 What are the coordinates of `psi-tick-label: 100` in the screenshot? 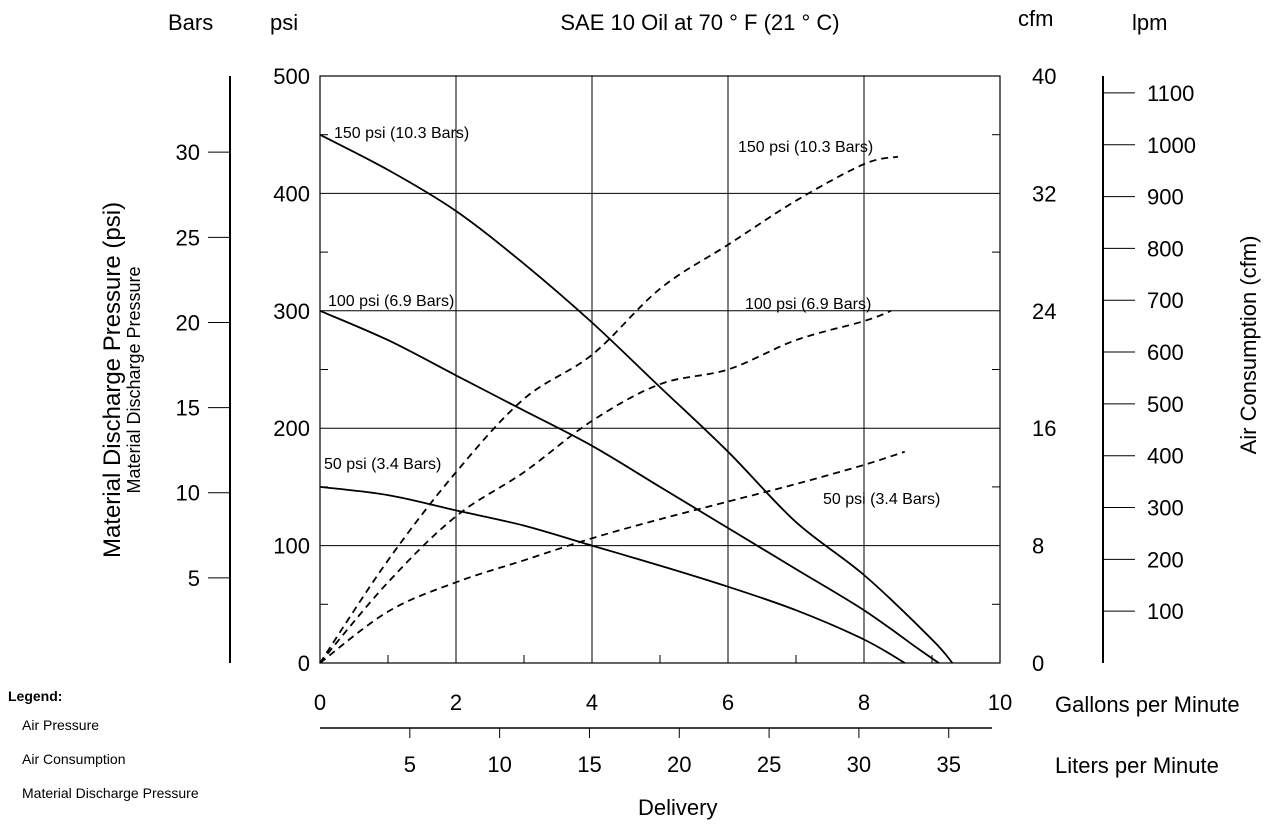 It's located at (291, 546).